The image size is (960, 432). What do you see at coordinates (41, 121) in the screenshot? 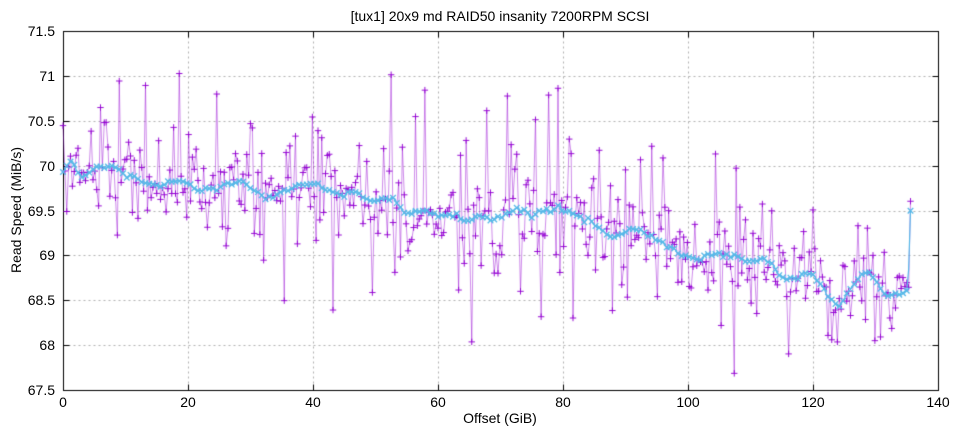
I see `y-tick-label: 70.5` at bounding box center [41, 121].